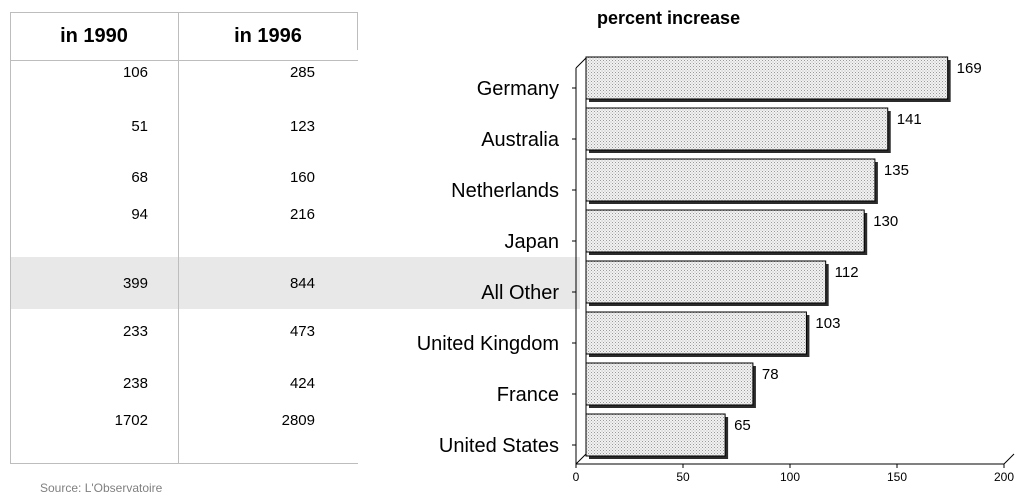  Describe the element at coordinates (184, 77) in the screenshot. I see `table-row: 106 285` at that location.